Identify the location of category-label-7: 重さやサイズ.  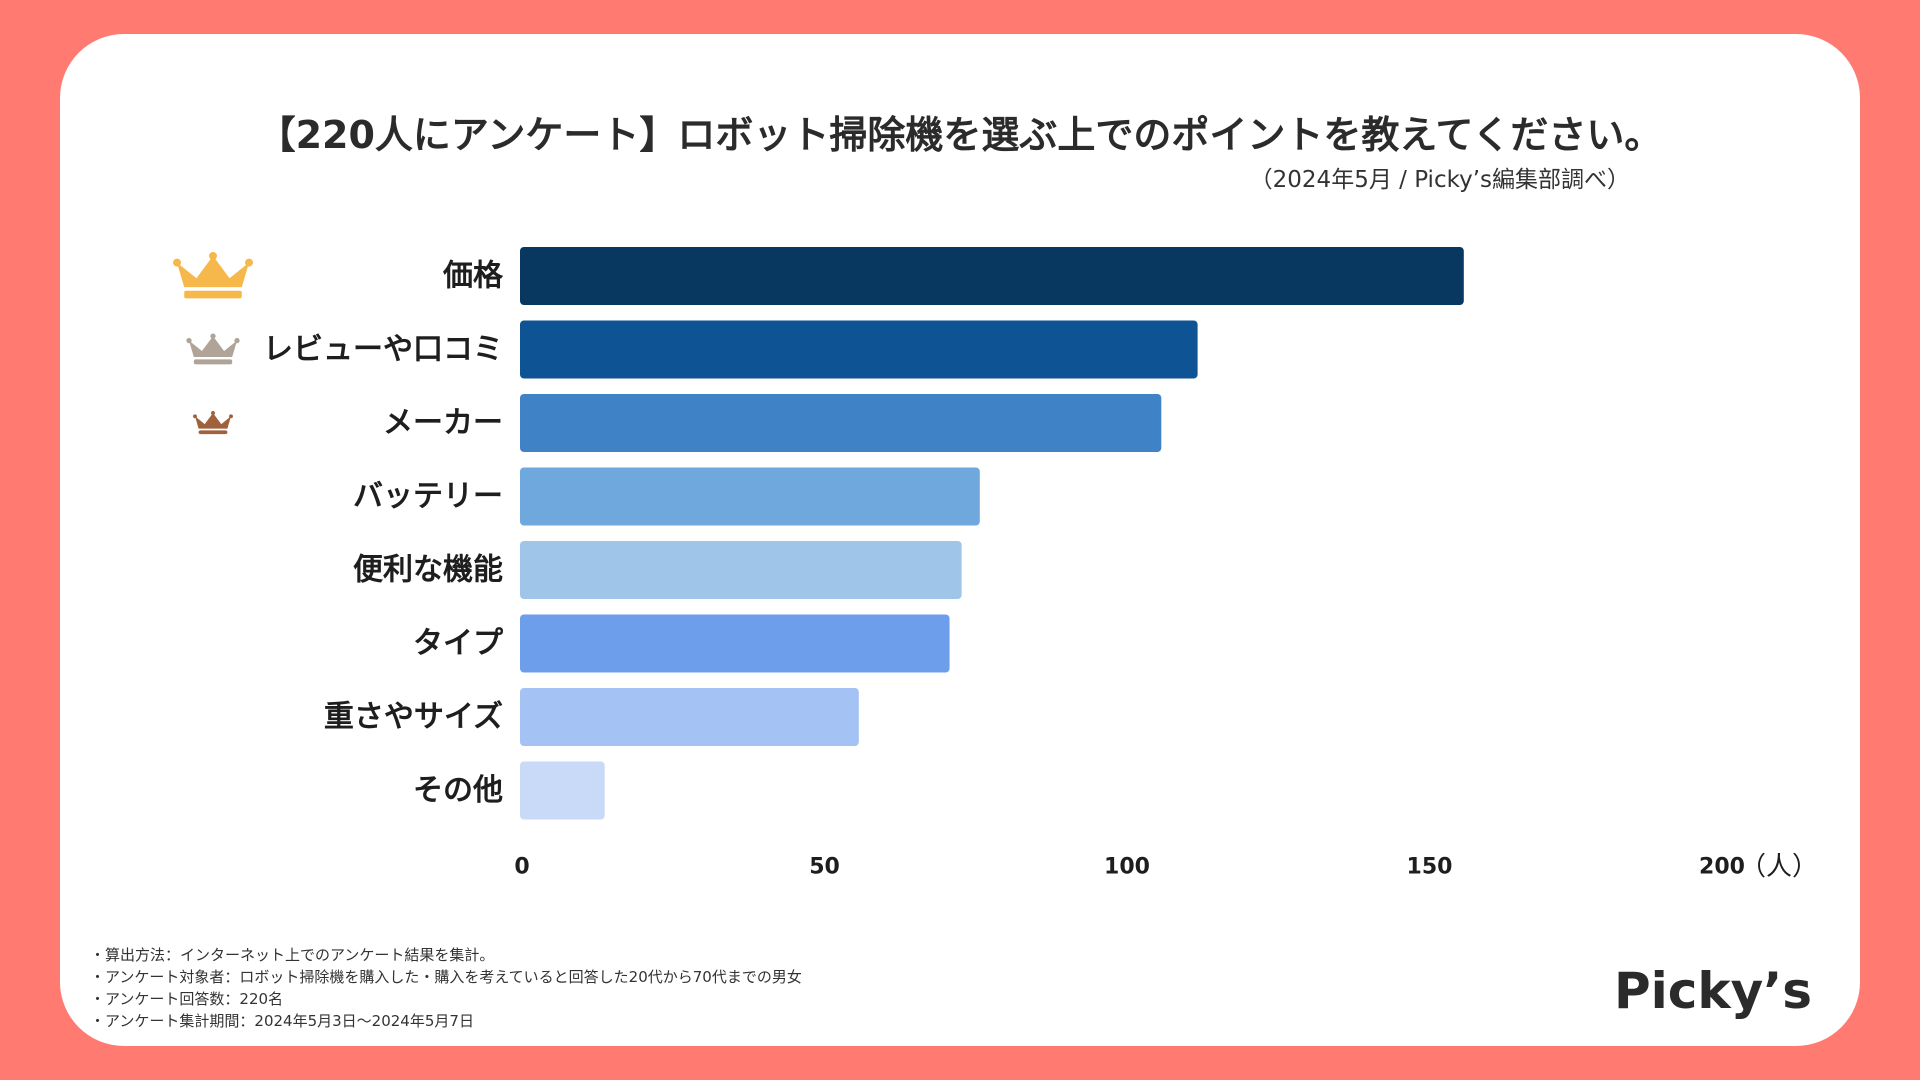
(413, 717).